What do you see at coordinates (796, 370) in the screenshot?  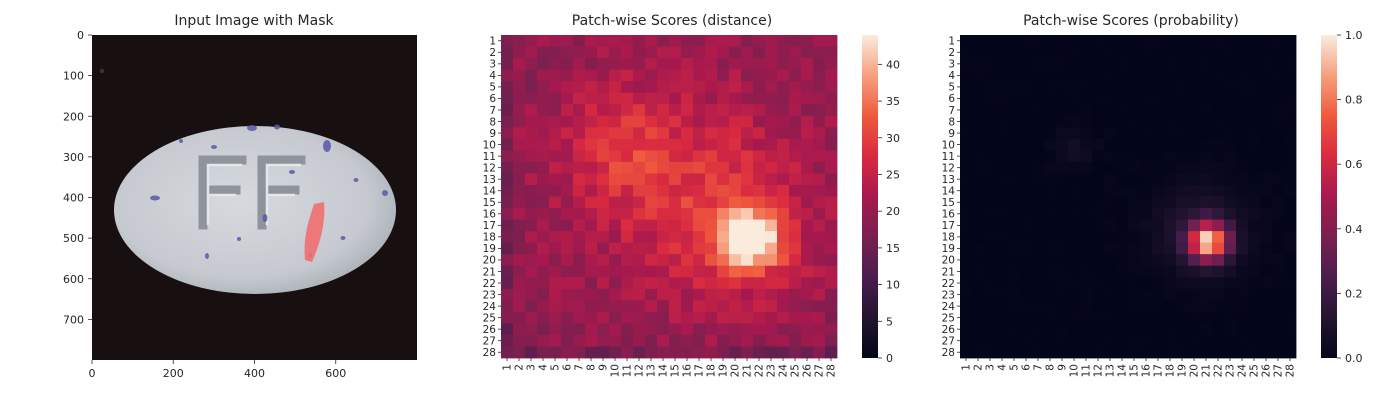 I see `col-label: 25` at bounding box center [796, 370].